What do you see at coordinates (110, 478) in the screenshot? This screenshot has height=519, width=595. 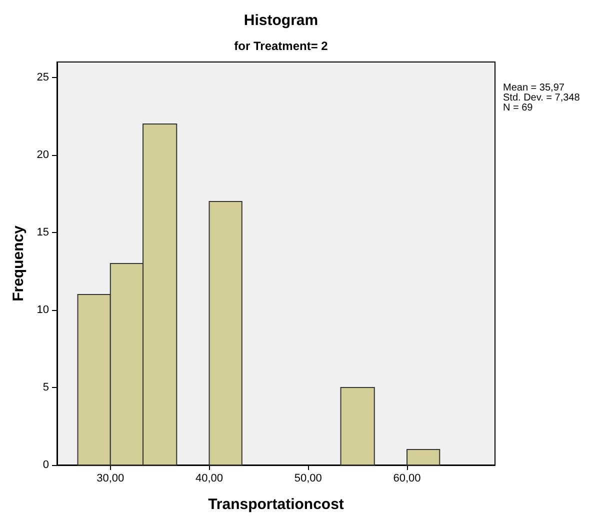 I see `x-tick-label: 30,00` at bounding box center [110, 478].